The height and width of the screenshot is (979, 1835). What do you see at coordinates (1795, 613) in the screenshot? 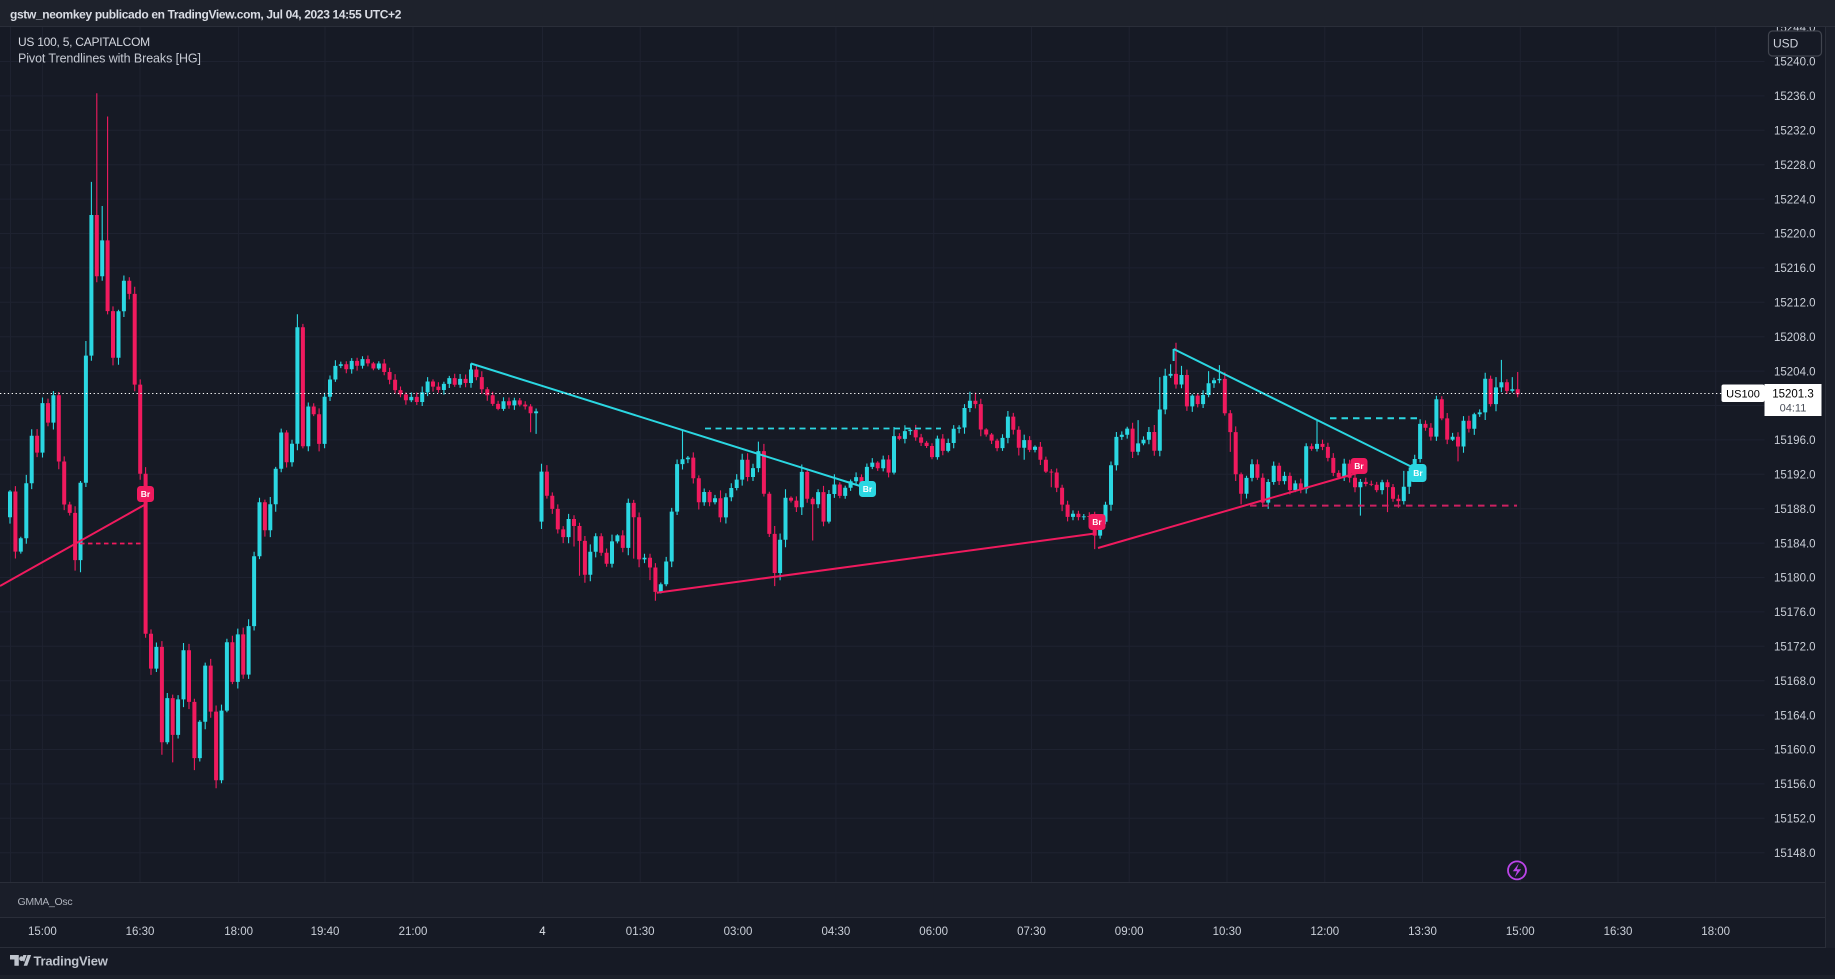
I see `svg-text: 15176.0` at bounding box center [1795, 613].